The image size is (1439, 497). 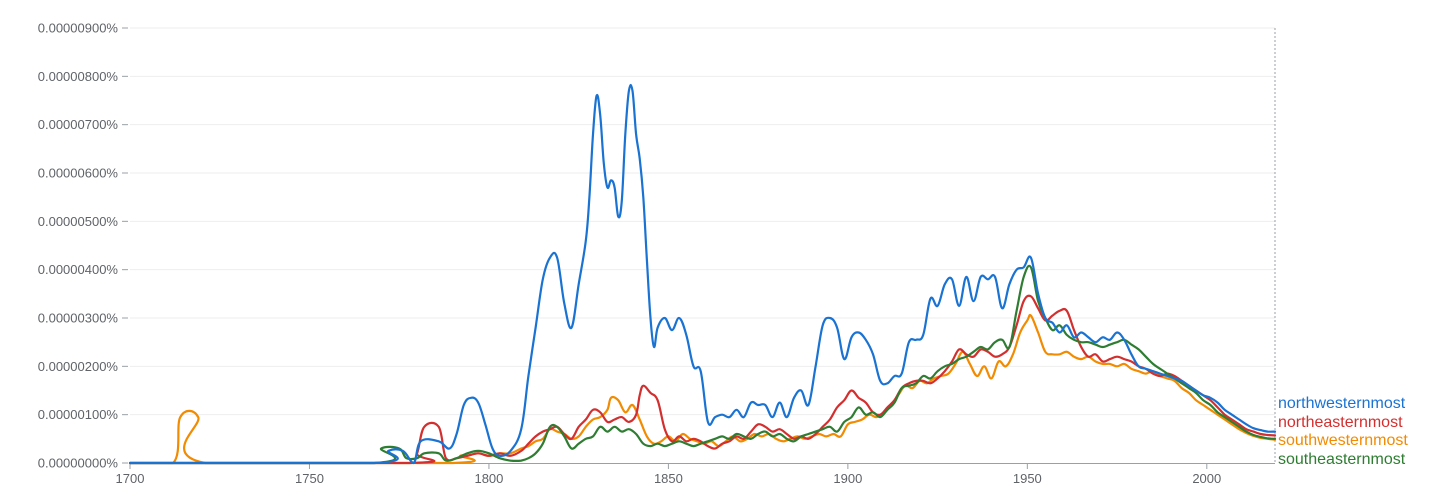 What do you see at coordinates (78, 414) in the screenshot?
I see `y-tick-label: 0.00000100%` at bounding box center [78, 414].